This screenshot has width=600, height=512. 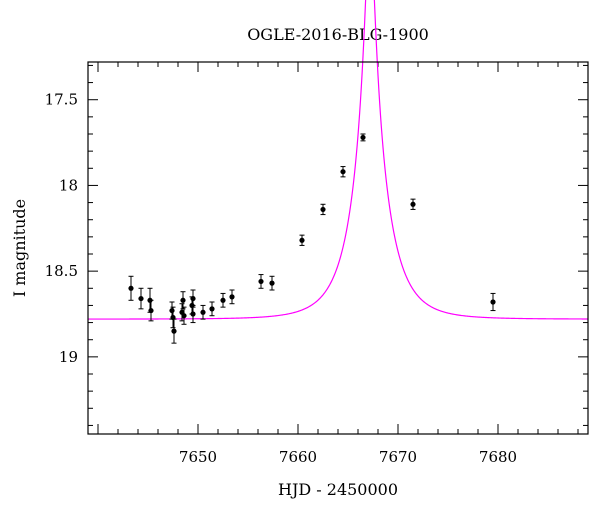 I want to click on chart-title: OGLE-2016-BLG-1900, so click(x=338, y=34).